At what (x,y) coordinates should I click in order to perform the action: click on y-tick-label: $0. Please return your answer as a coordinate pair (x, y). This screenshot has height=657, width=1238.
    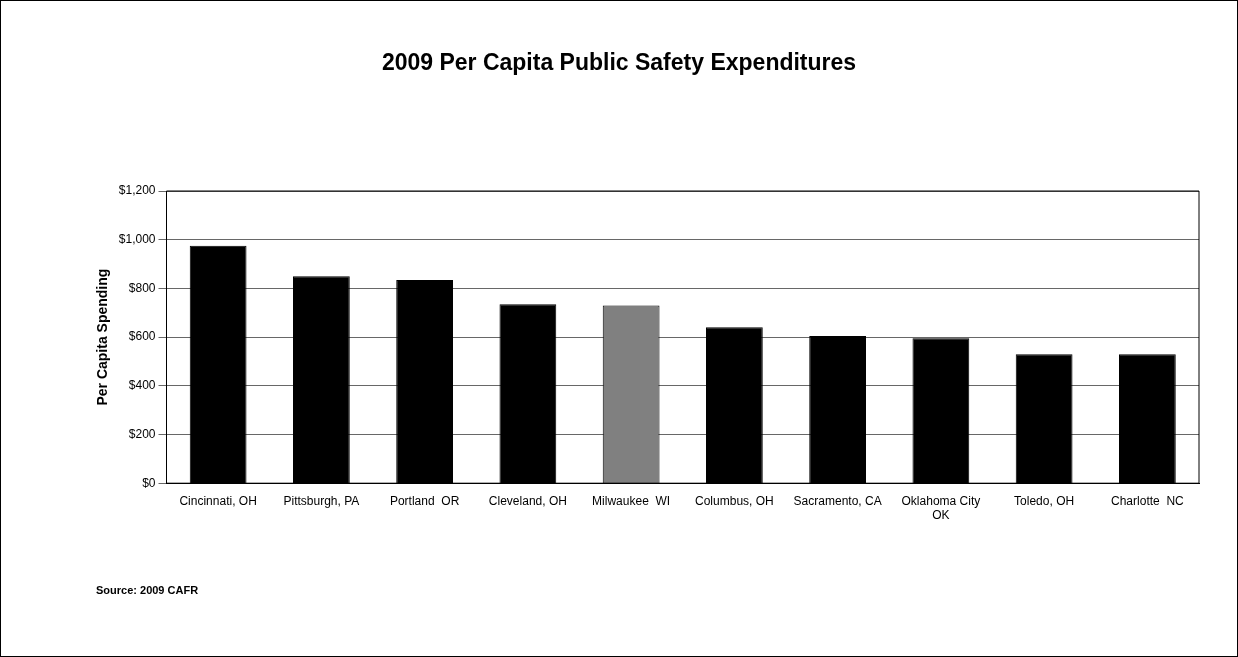
    Looking at the image, I should click on (149, 482).